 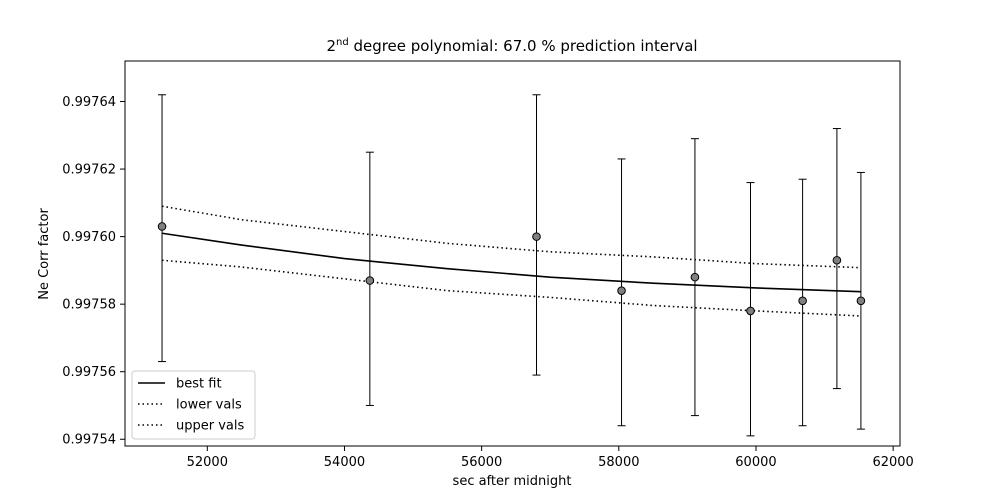 What do you see at coordinates (89, 170) in the screenshot?
I see `y-tick-label: 0.99762` at bounding box center [89, 170].